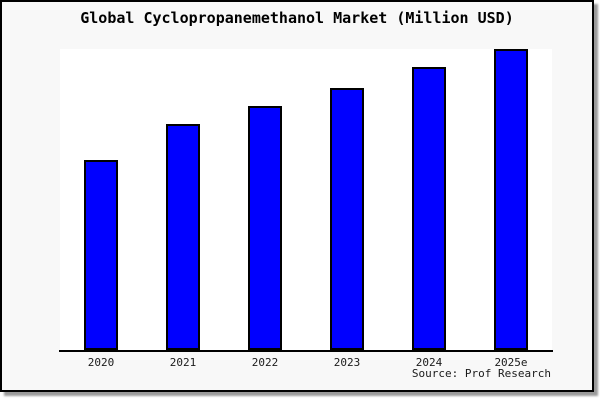  I want to click on x-axis-label-2023: 2023, so click(347, 362).